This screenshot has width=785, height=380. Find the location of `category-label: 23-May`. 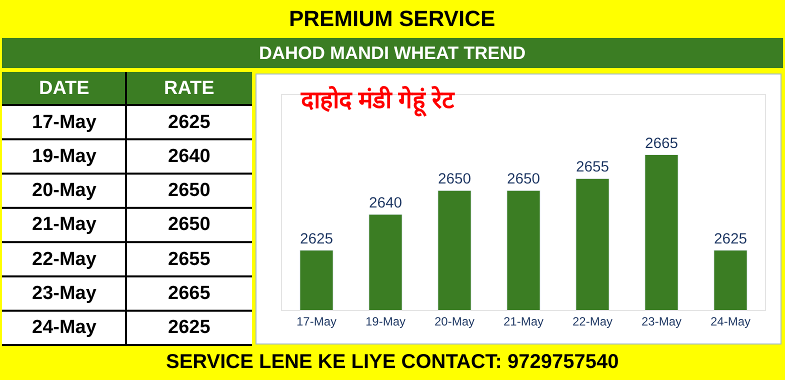

category-label: 23-May is located at coordinates (64, 293).